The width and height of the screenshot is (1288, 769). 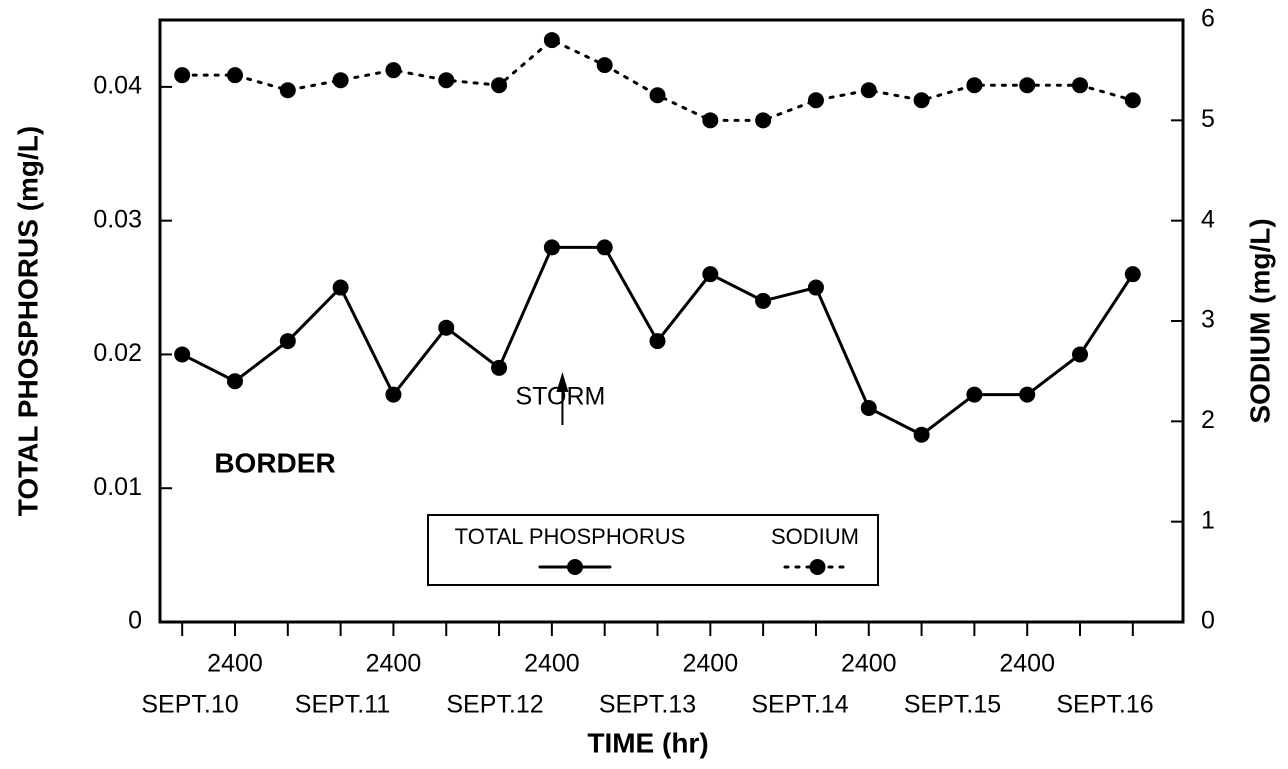 I want to click on series-line, so click(x=657, y=80).